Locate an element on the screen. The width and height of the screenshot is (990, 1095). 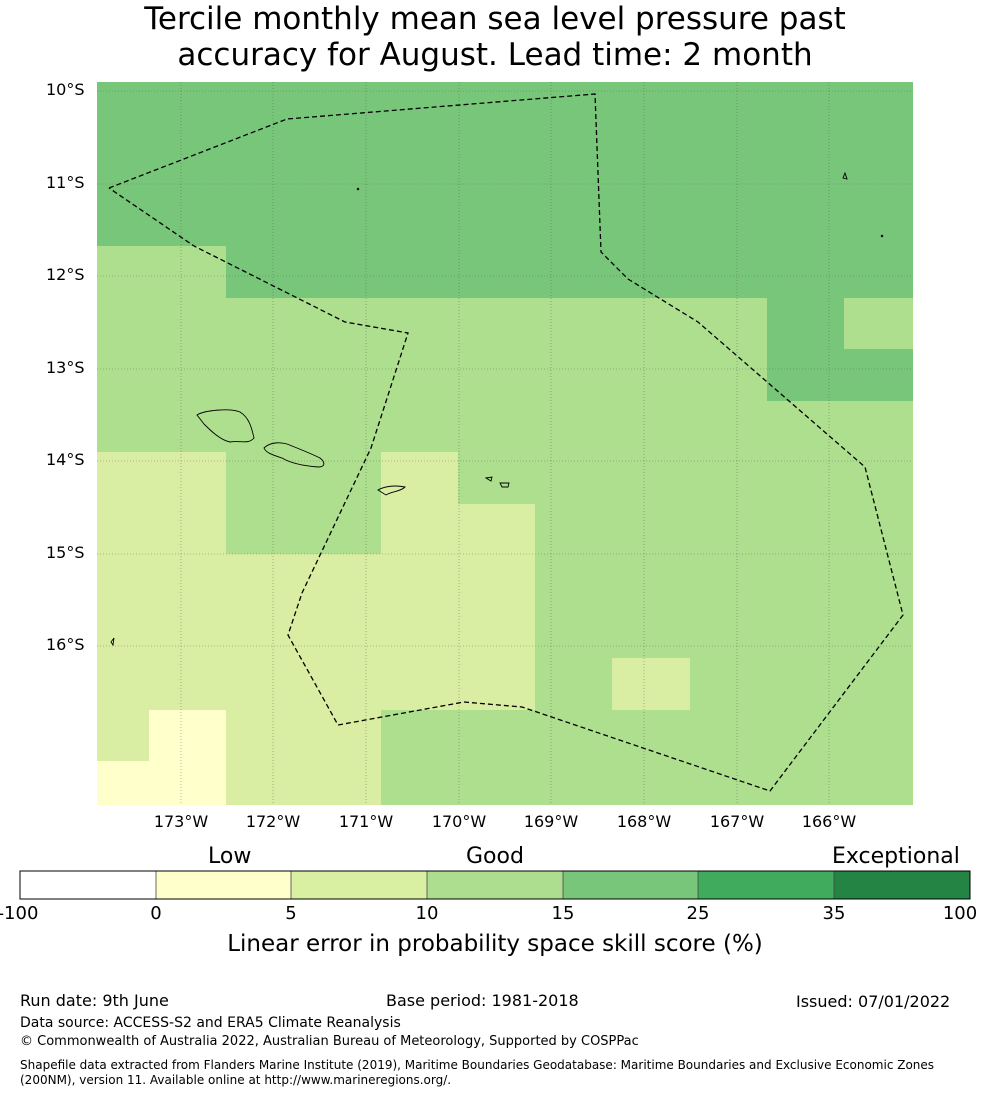
lat-label: 16°S is located at coordinates (65, 644).